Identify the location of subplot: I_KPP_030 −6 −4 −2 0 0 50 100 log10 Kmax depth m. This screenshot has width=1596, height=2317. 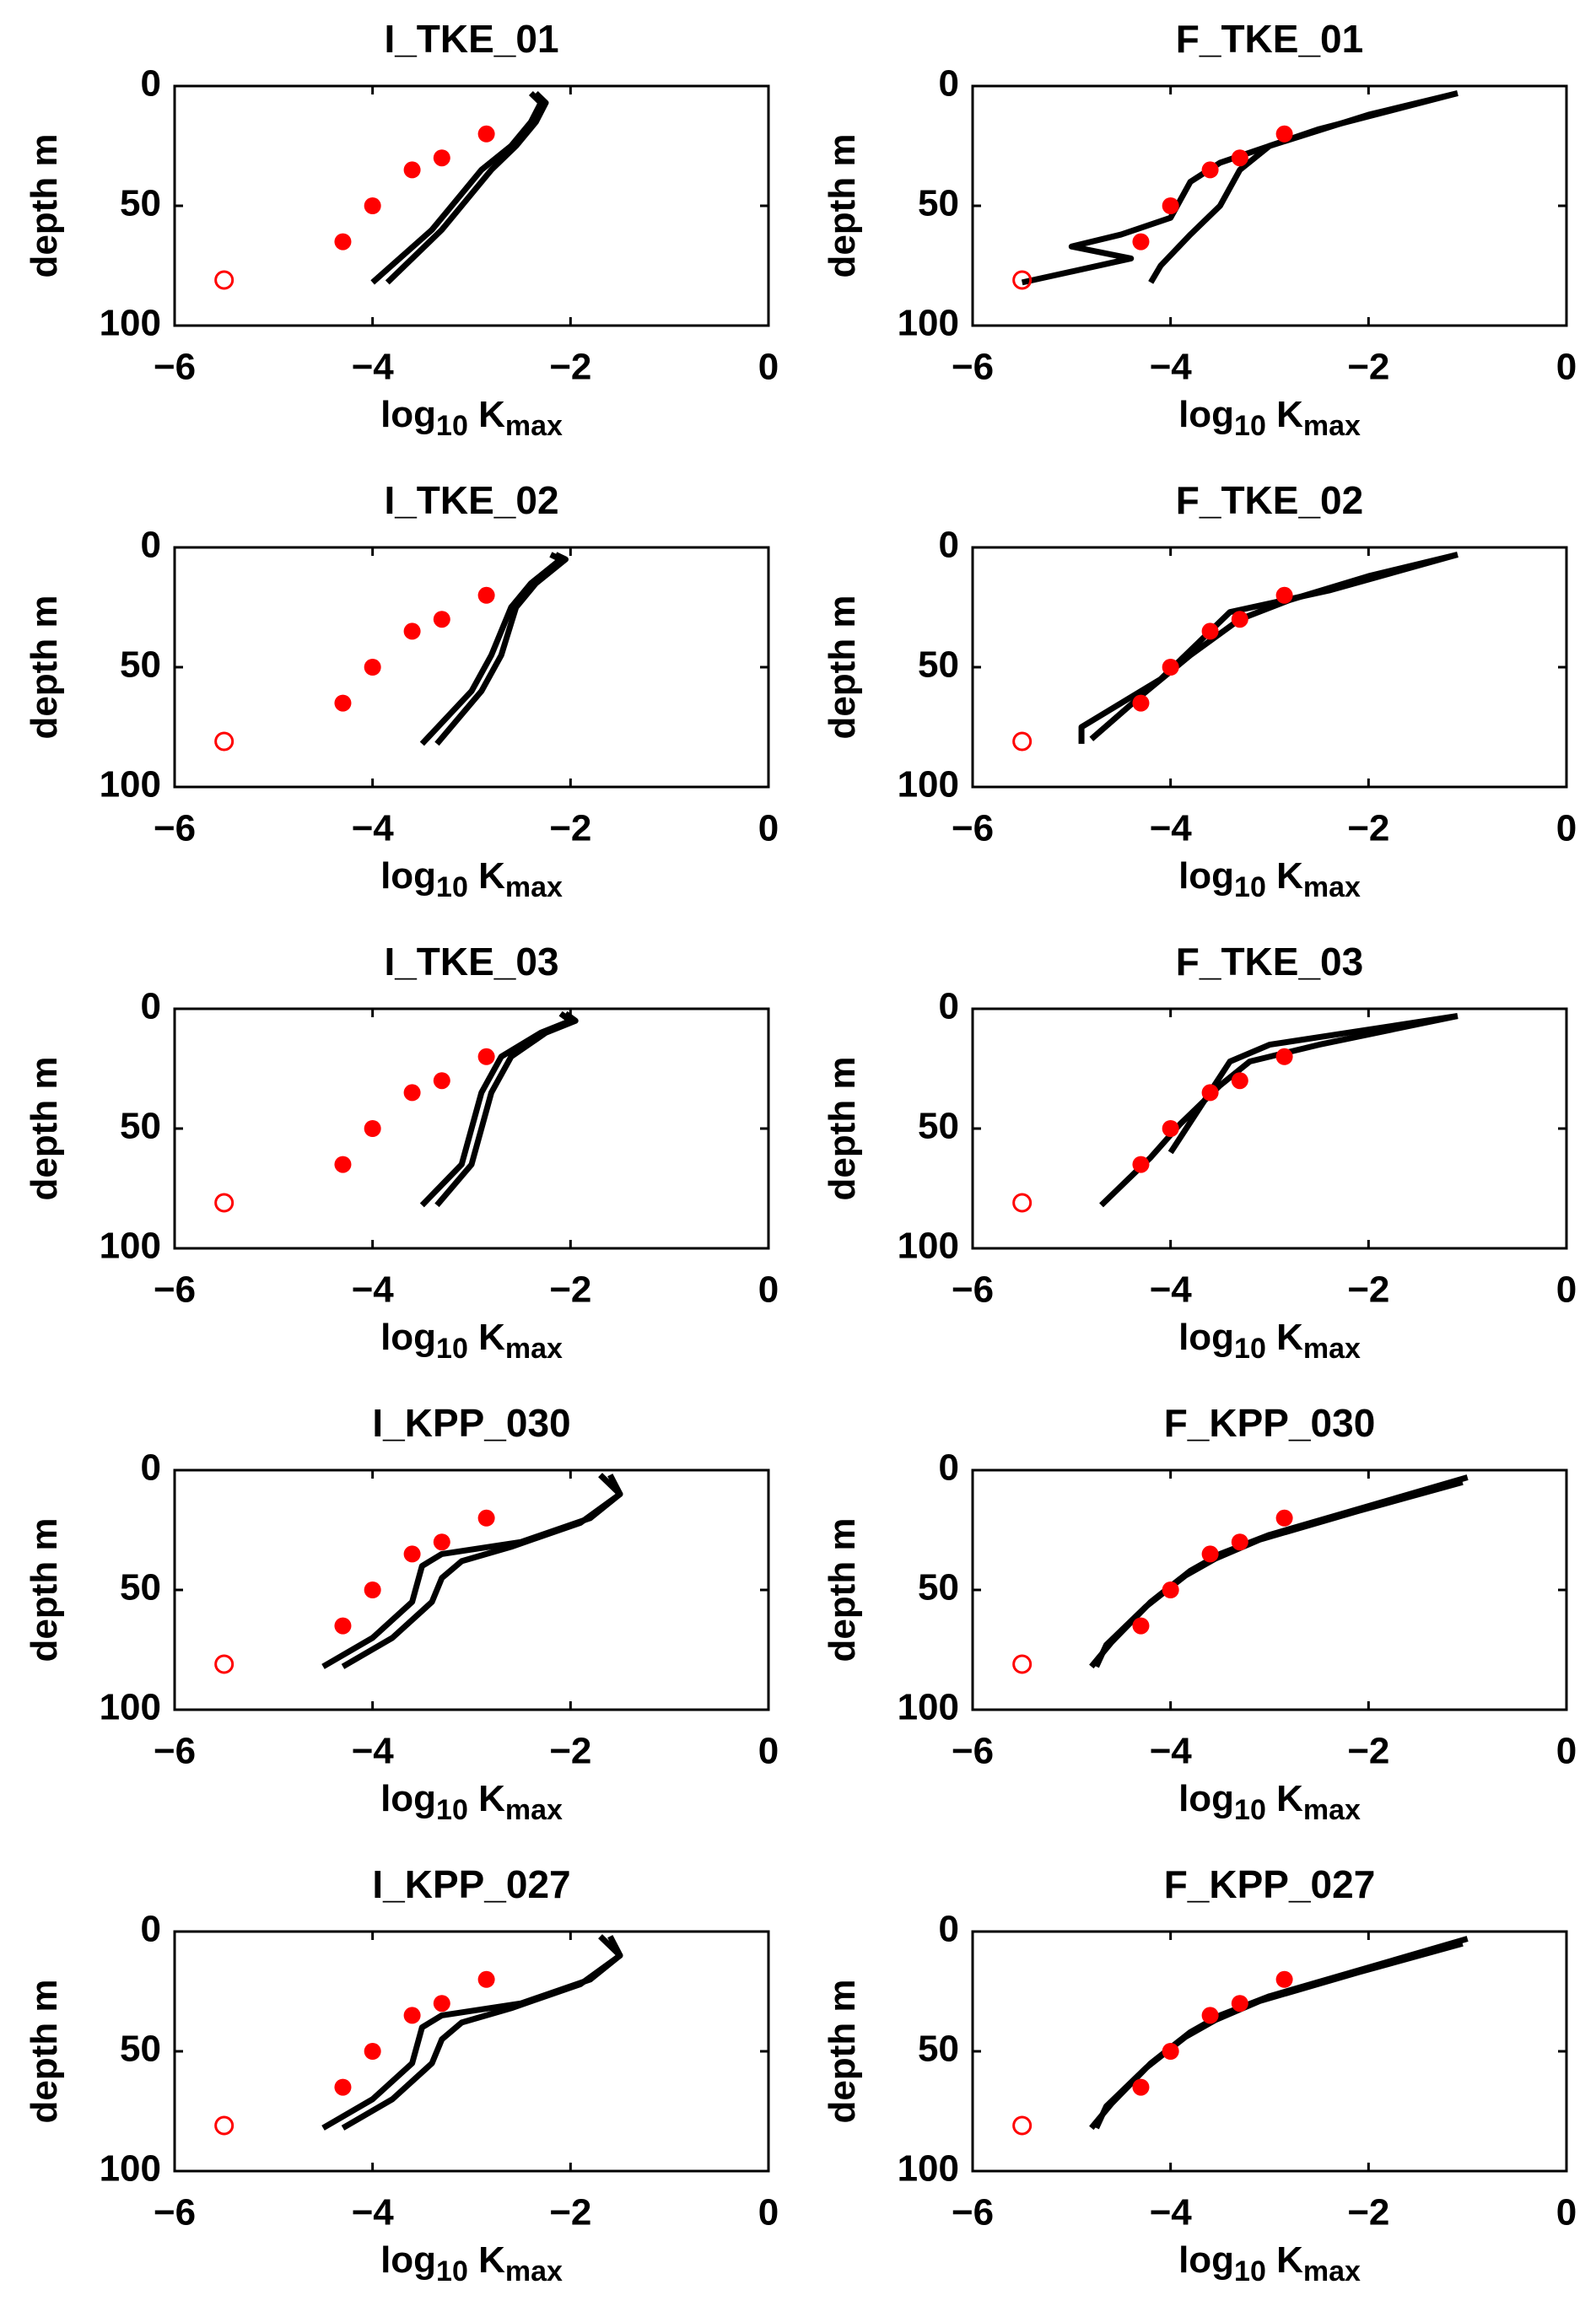
(401, 1614).